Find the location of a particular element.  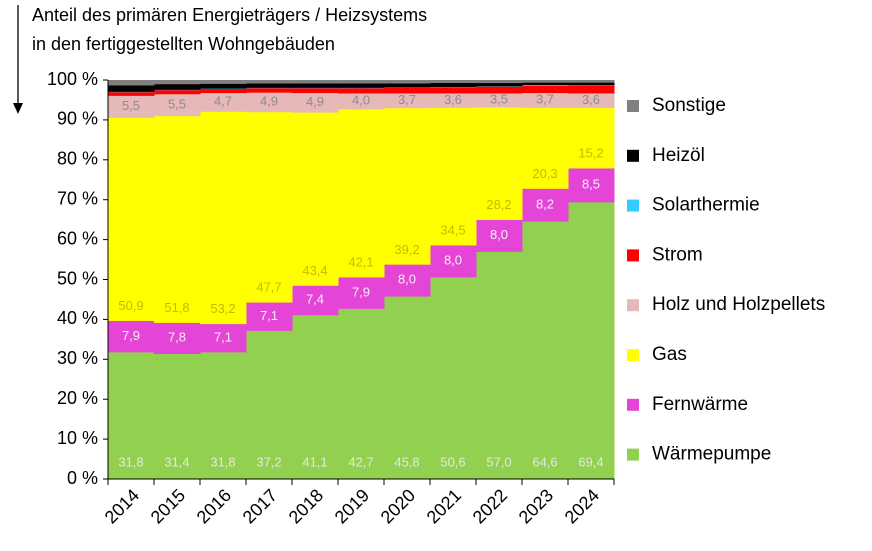

legend-label: Heizöl is located at coordinates (678, 155).